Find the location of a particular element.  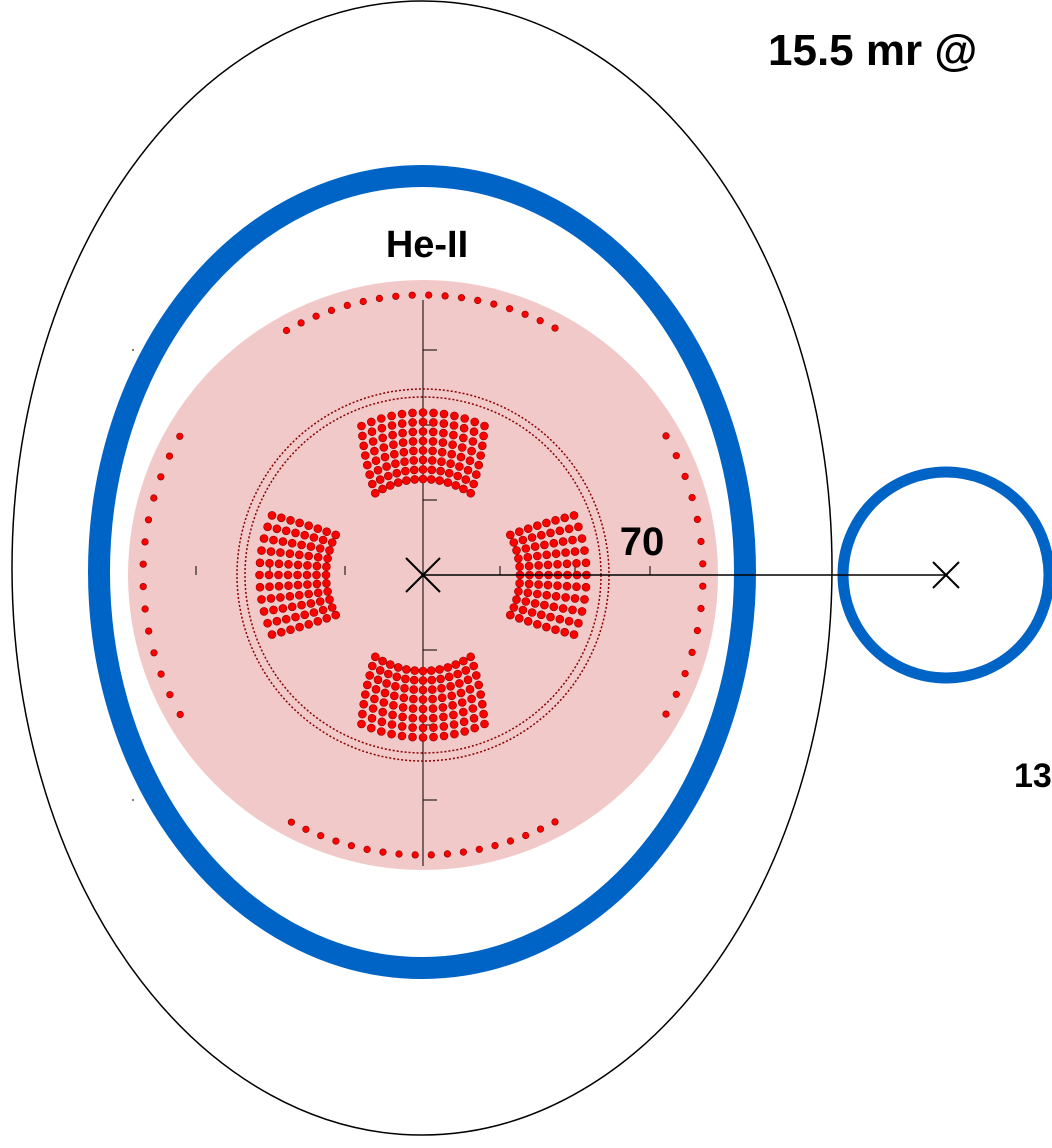

corner-fragment: 13 is located at coordinates (1033, 776).